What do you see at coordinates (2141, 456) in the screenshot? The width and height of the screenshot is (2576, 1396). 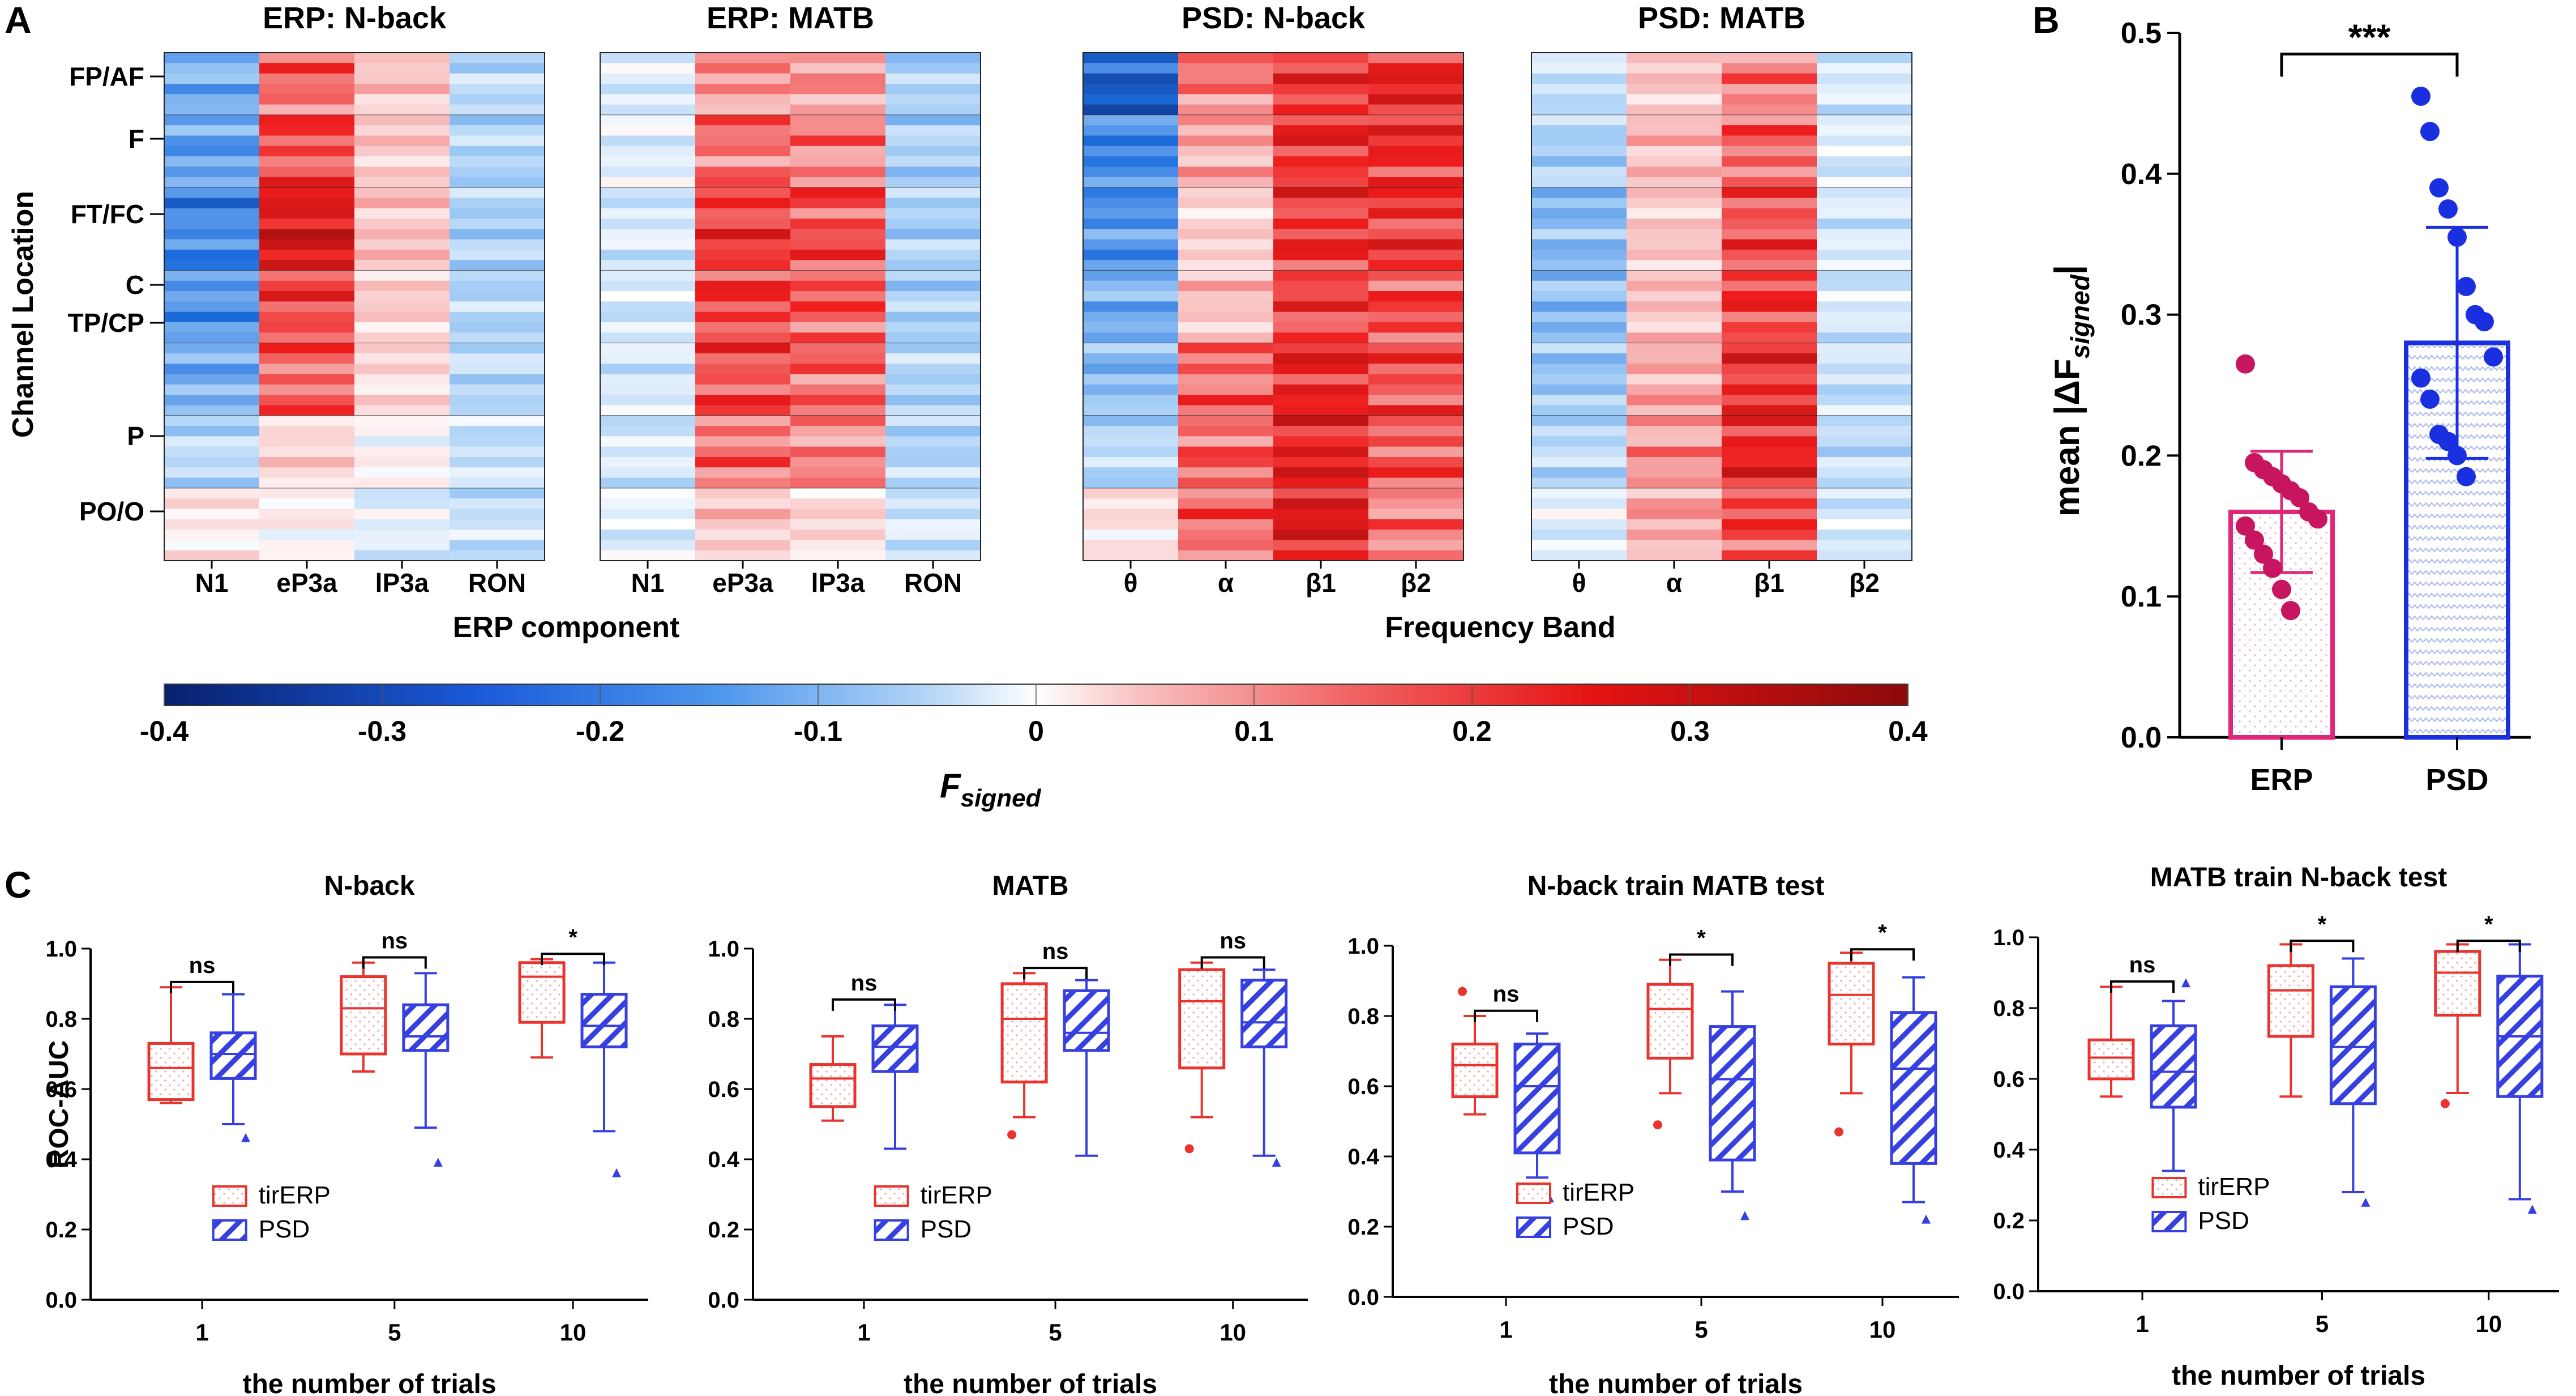 I see `y-tick-label: 0.2` at bounding box center [2141, 456].